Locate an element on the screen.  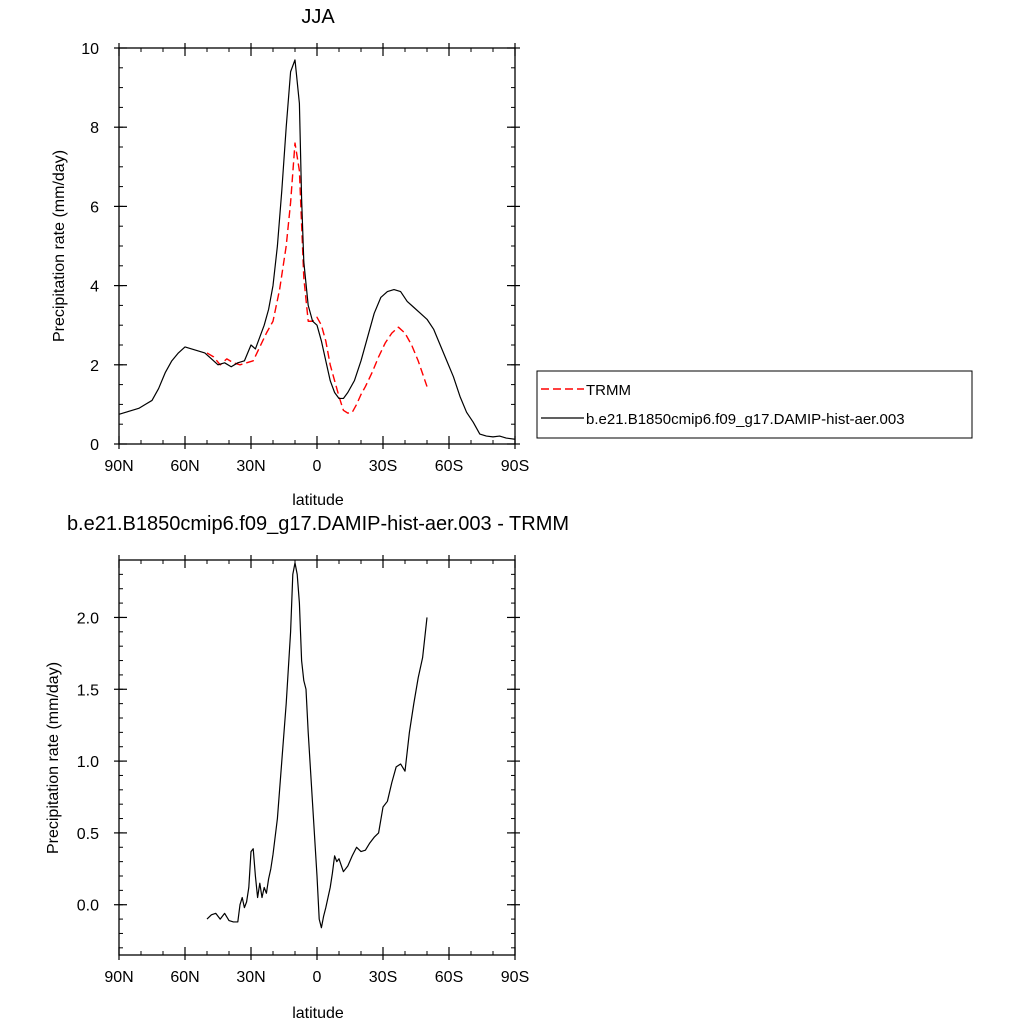
y-tick-label: 4 is located at coordinates (94, 287).